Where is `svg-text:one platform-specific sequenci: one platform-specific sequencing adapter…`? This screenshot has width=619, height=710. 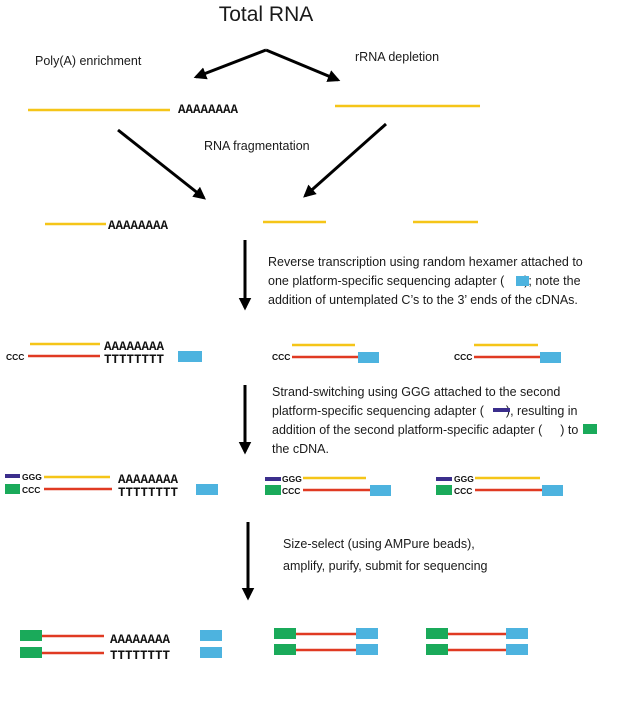 svg-text:one platform-specific sequenci: one platform-specific sequencing adapter… is located at coordinates (424, 281).